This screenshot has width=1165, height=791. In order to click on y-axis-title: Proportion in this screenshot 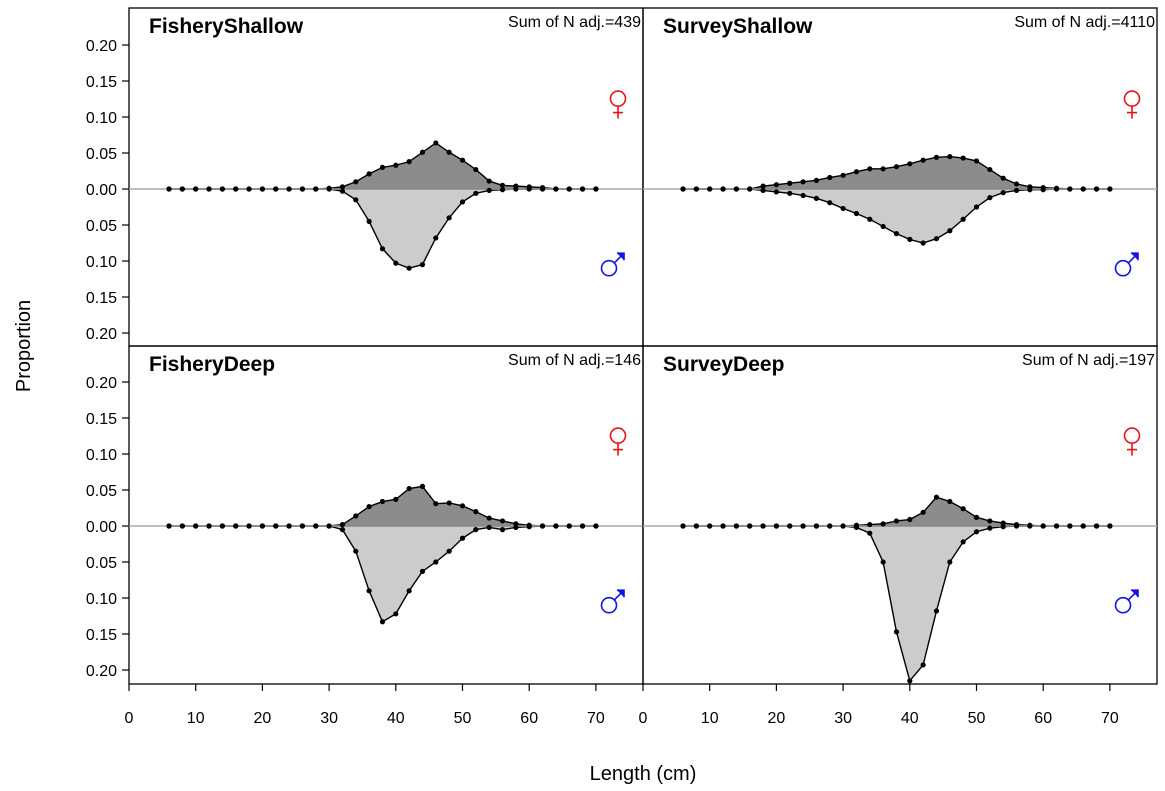, I will do `click(24, 346)`.